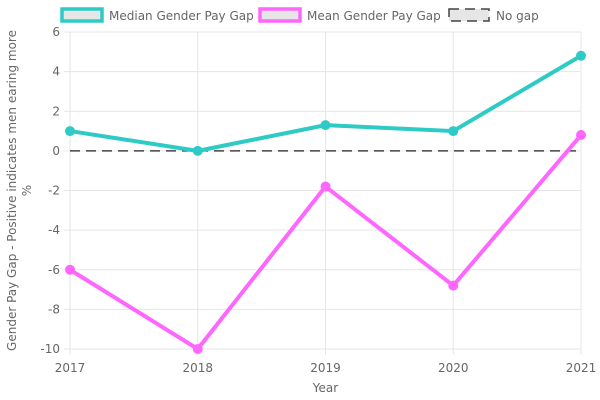  I want to click on y-tick-labels: -10 -8 -6 -4 -2 0 2 4 6, so click(50, 190).